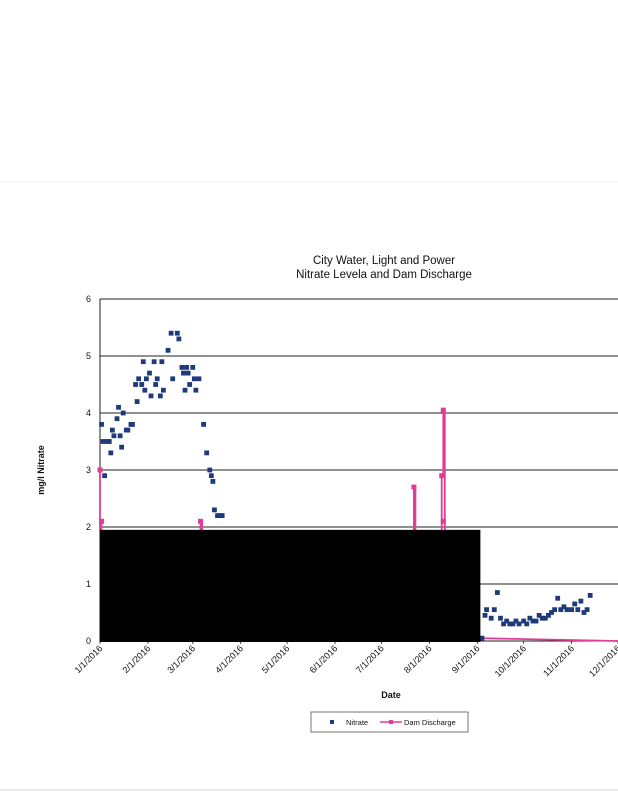 This screenshot has height=800, width=618. Describe the element at coordinates (290, 585) in the screenshot. I see `redaction-block` at that location.